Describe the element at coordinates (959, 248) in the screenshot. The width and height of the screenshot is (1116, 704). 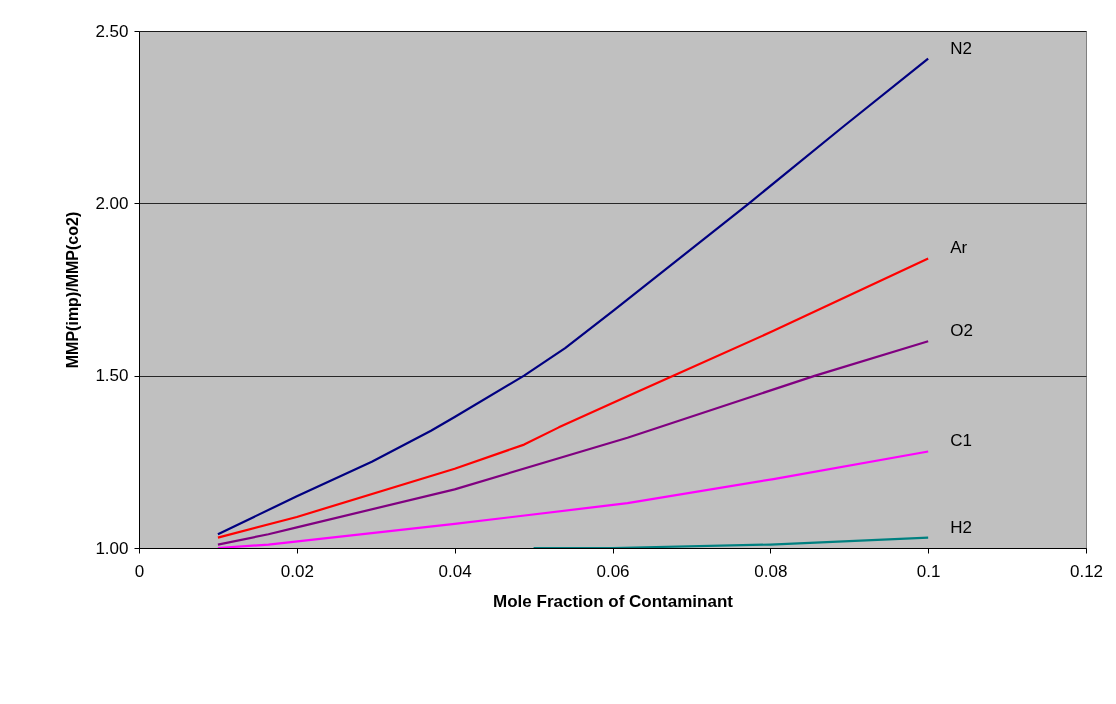
I see `series-label: Ar` at that location.